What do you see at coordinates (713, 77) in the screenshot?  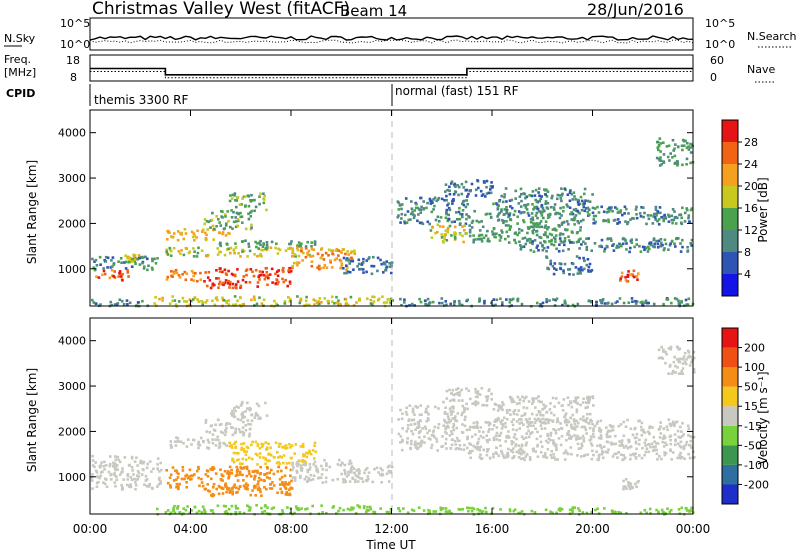 I see `nave-tick-low: 0` at bounding box center [713, 77].